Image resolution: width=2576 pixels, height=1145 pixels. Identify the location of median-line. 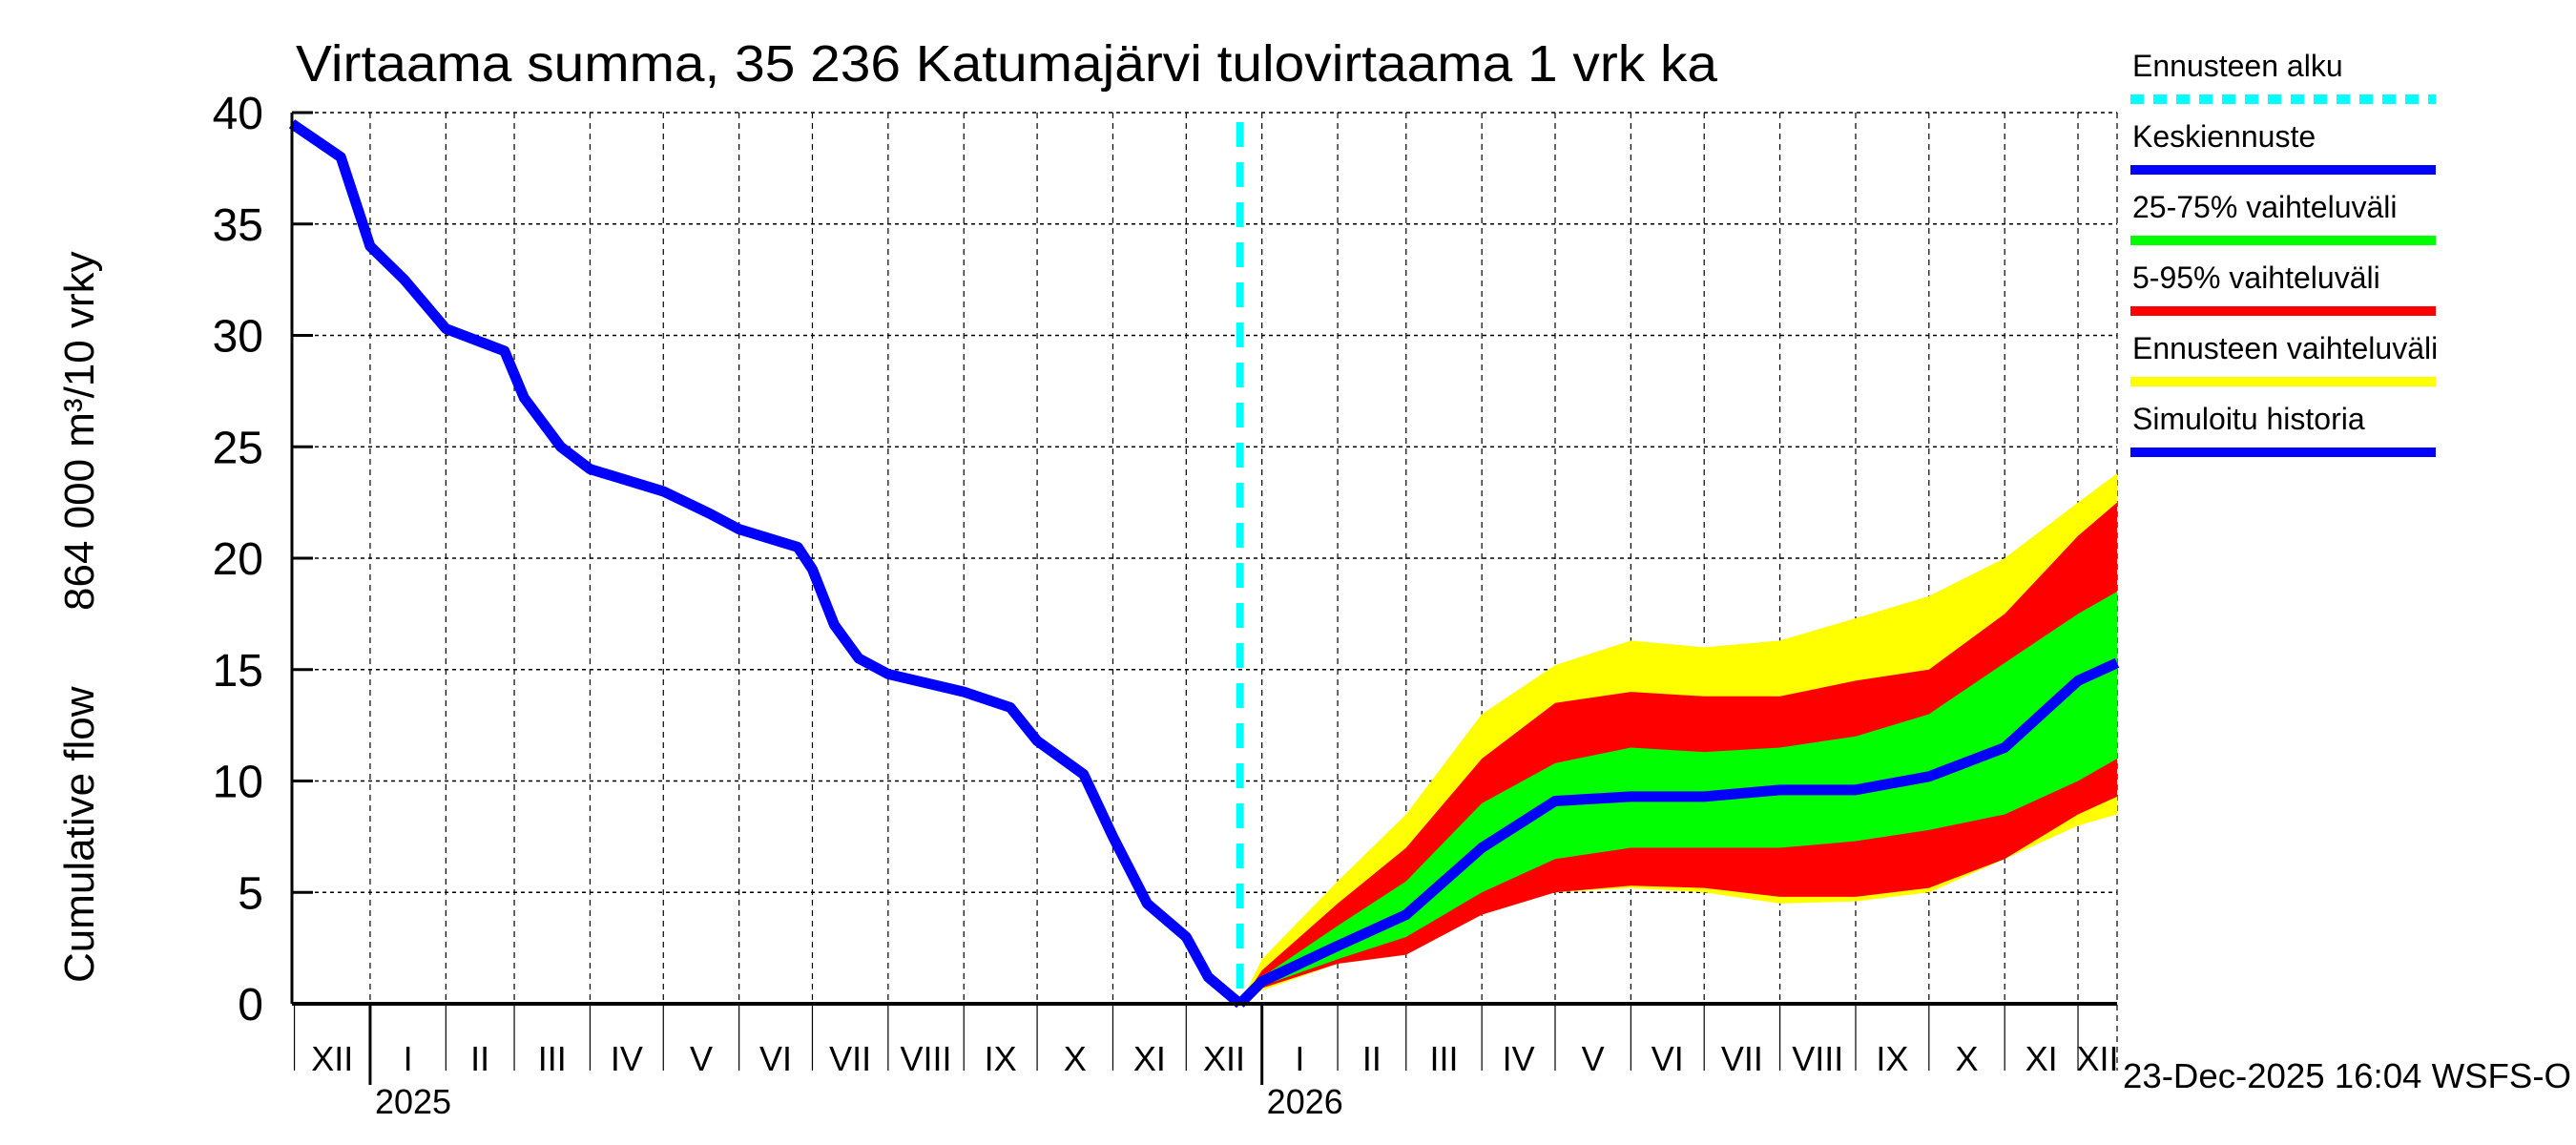
(1678, 832).